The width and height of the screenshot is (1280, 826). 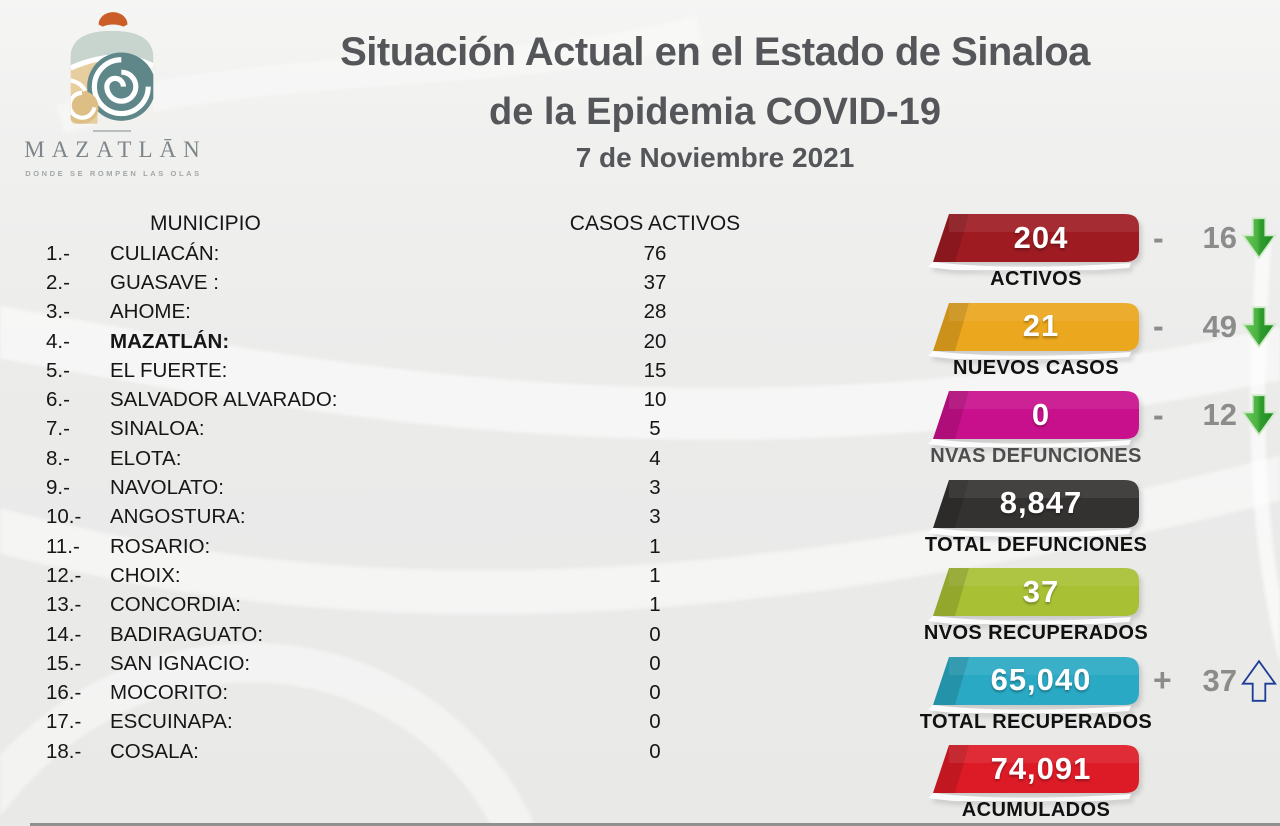 What do you see at coordinates (655, 253) in the screenshot?
I see `active-cases-value: 76` at bounding box center [655, 253].